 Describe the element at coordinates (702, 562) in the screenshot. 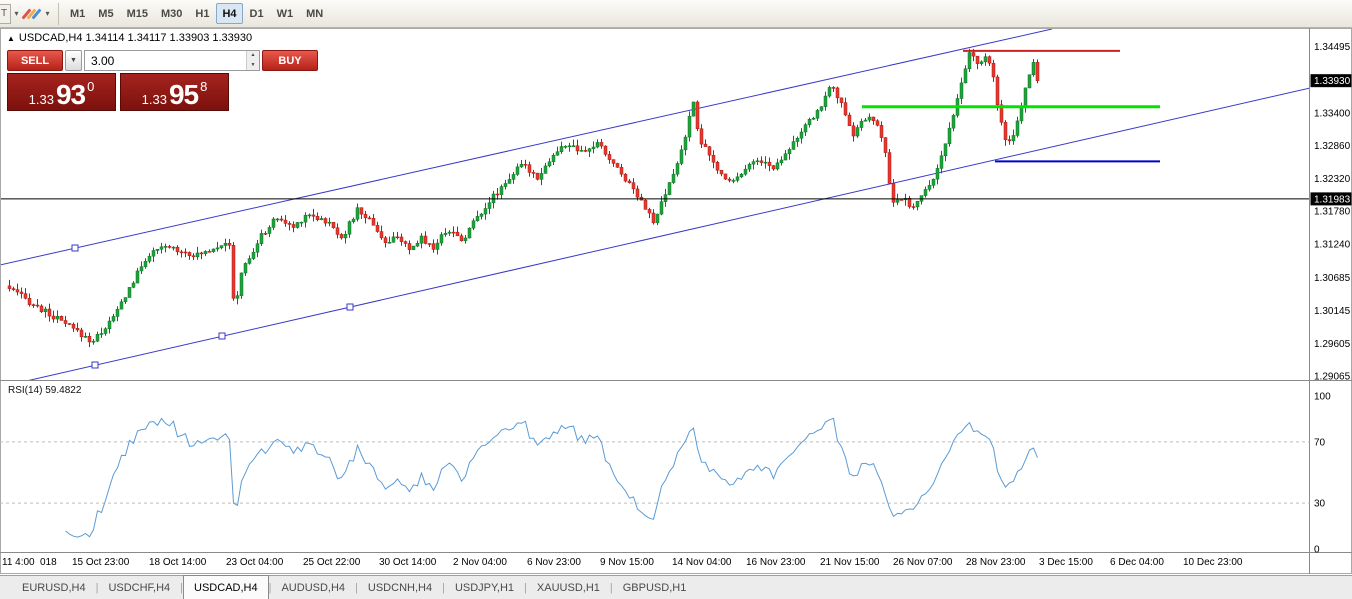

I see `svg-text: 14 Nov 04:00` at that location.